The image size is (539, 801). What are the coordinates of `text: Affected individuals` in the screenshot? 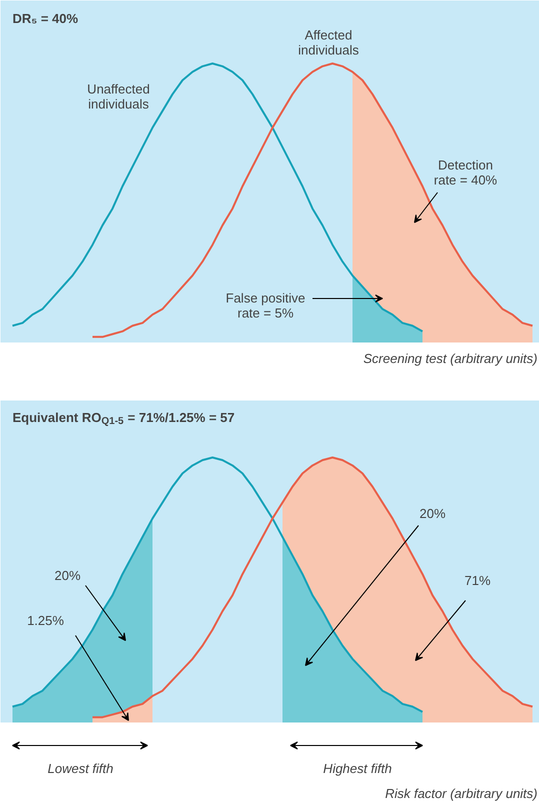 It's located at (329, 43).